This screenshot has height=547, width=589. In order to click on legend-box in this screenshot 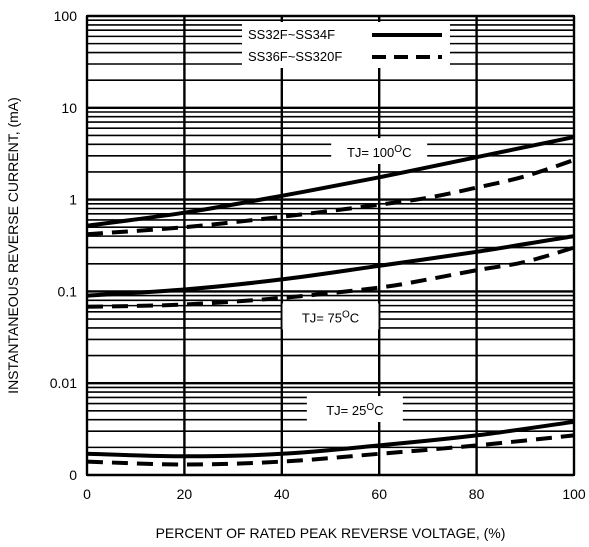, I will do `click(346, 45)`.